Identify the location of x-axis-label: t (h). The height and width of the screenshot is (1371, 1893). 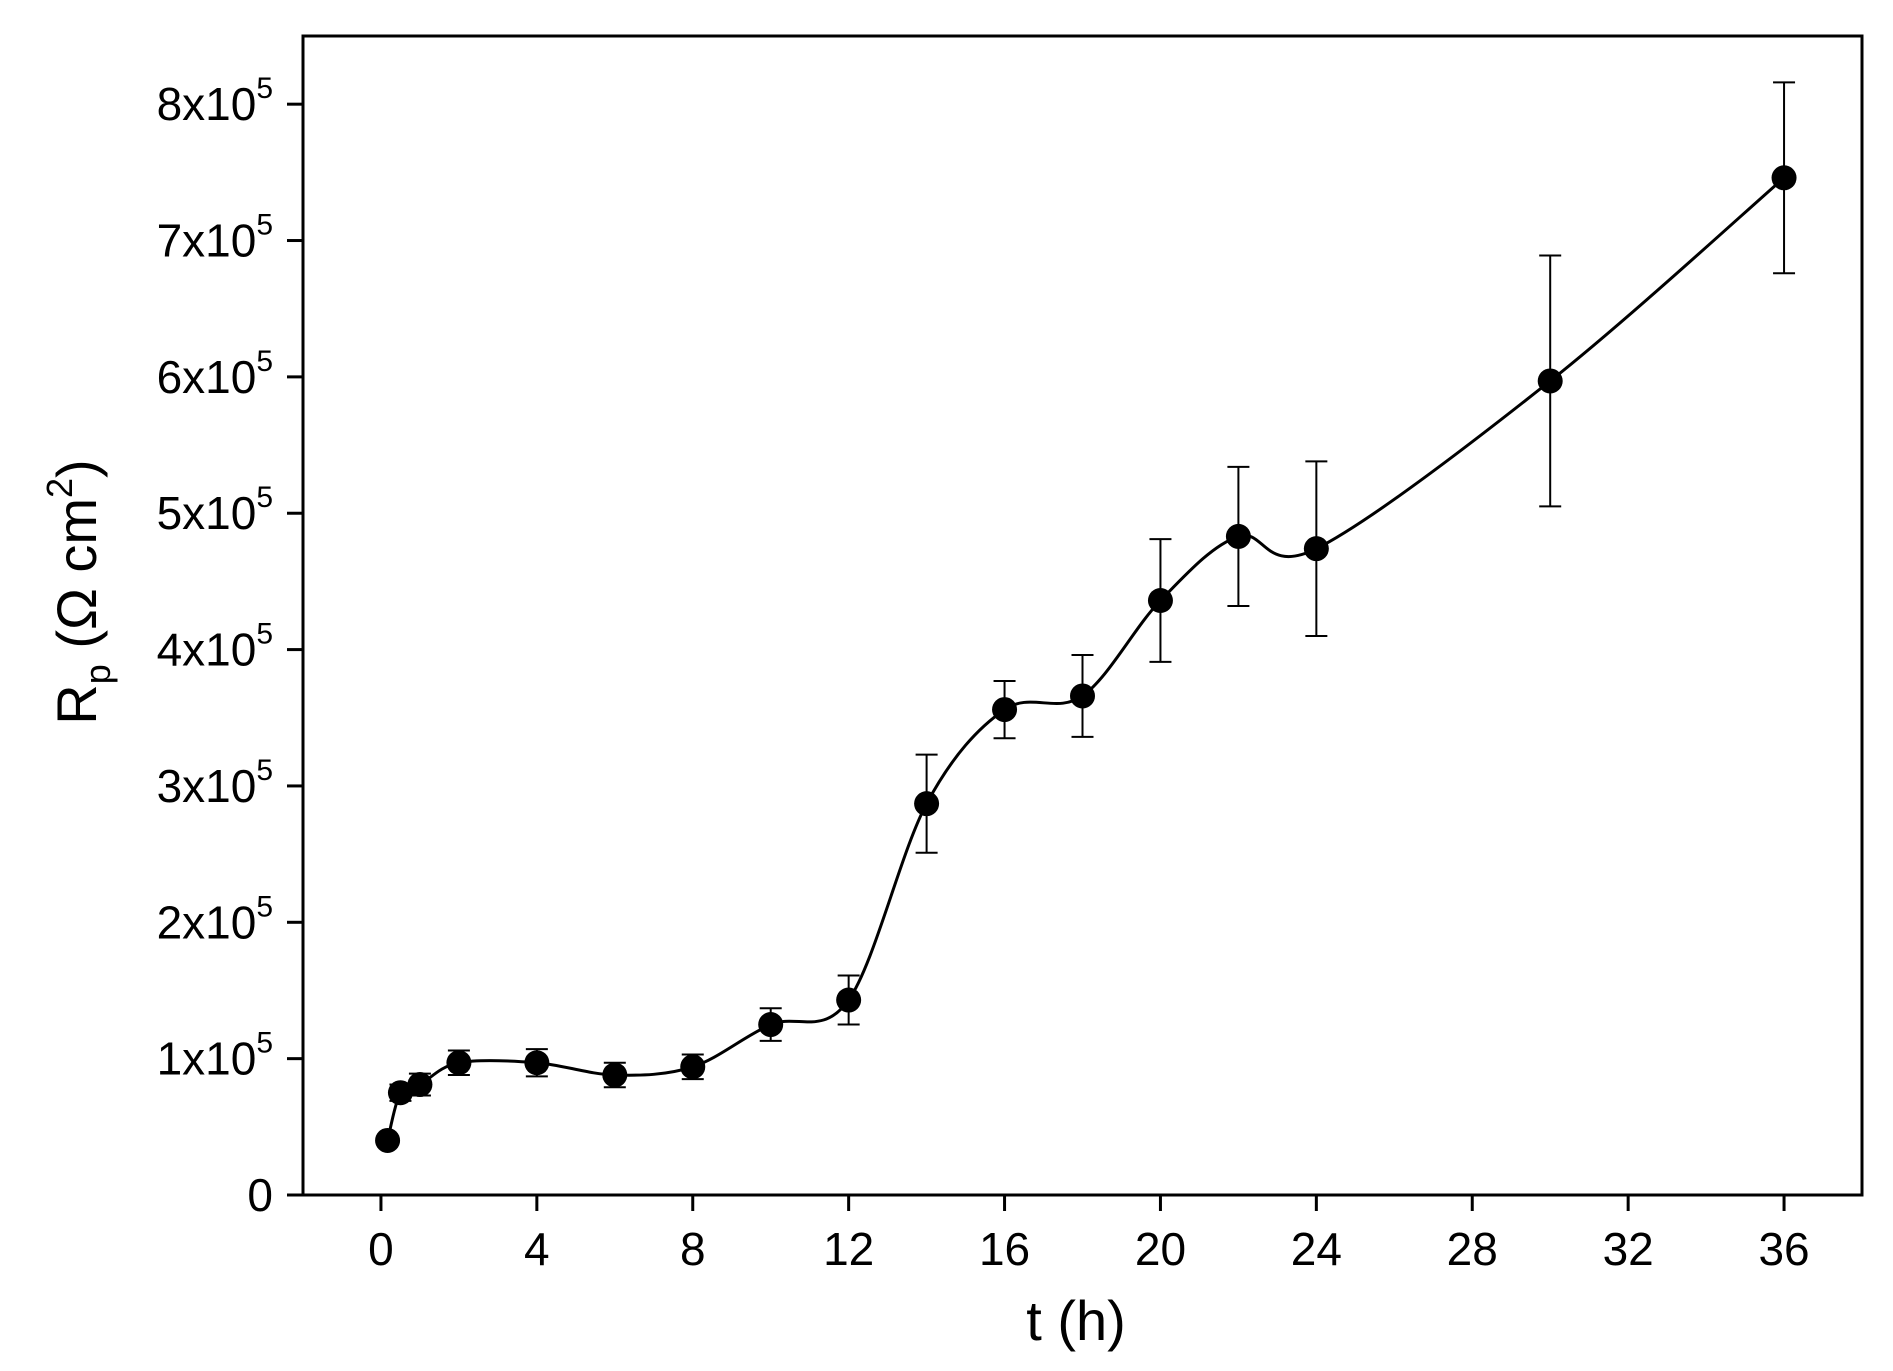
(1076, 1320).